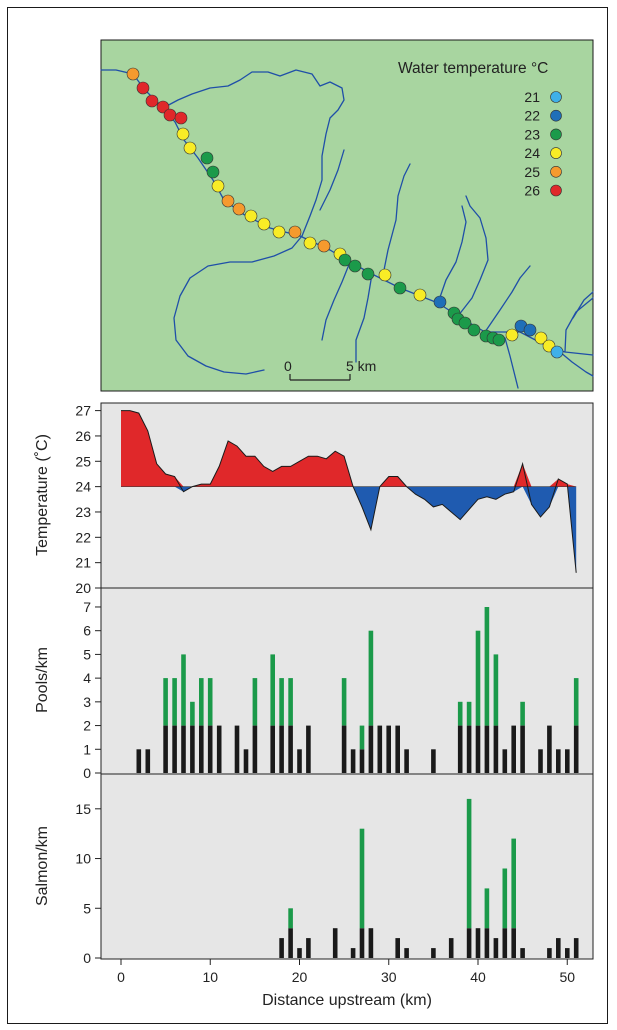 This screenshot has height=1030, width=617. What do you see at coordinates (511, 363) in the screenshot?
I see `tributary-south` at bounding box center [511, 363].